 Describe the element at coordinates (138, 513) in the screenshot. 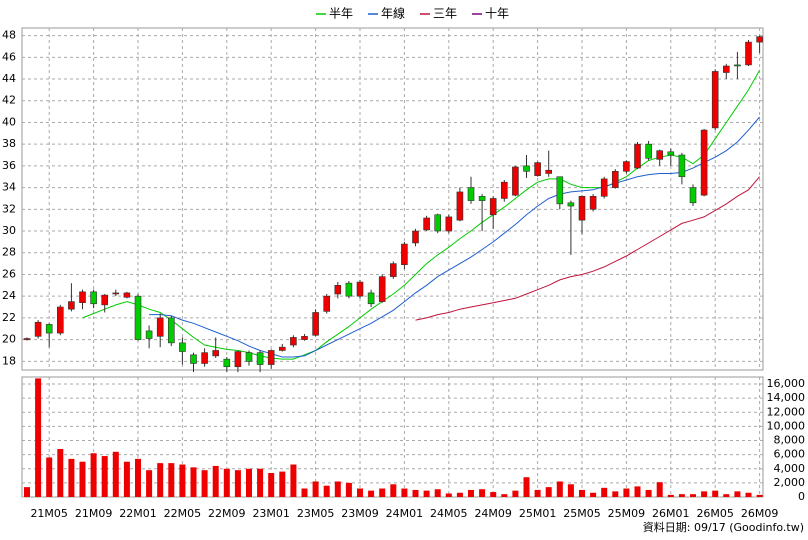

I see `x-tick-label: 22M01` at that location.